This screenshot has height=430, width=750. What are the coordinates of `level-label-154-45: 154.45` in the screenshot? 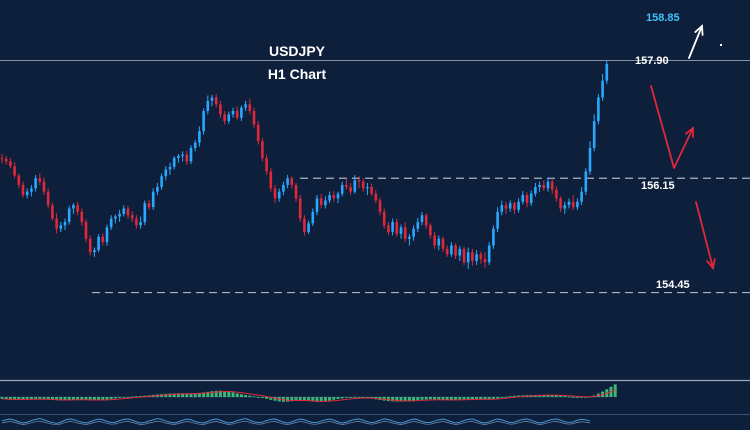 It's located at (673, 285).